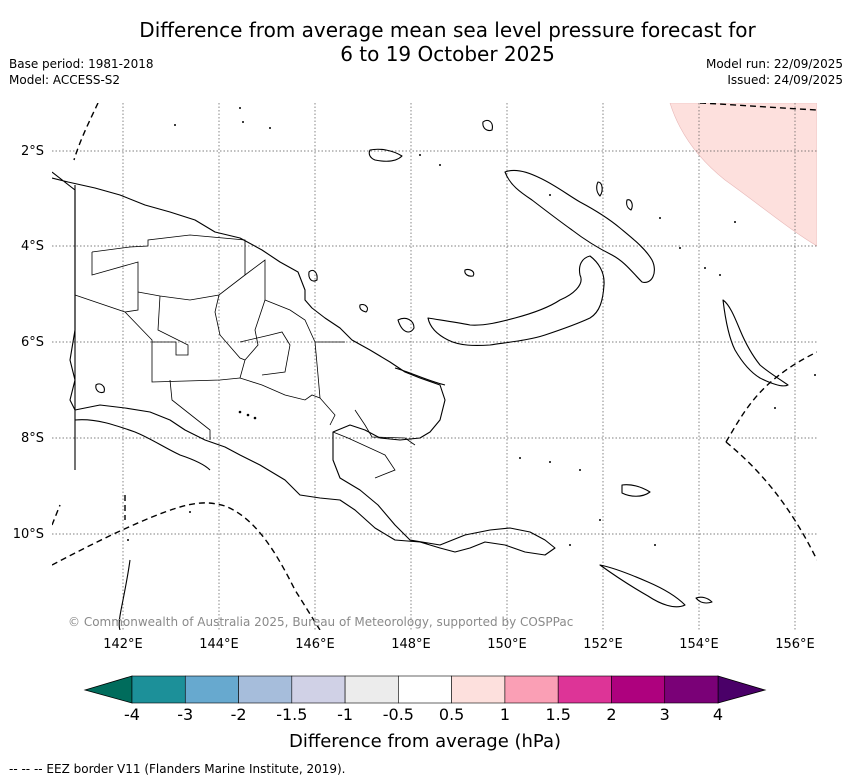 This screenshot has height=781, width=850. I want to click on lat-label-8s: 8°S, so click(32, 438).